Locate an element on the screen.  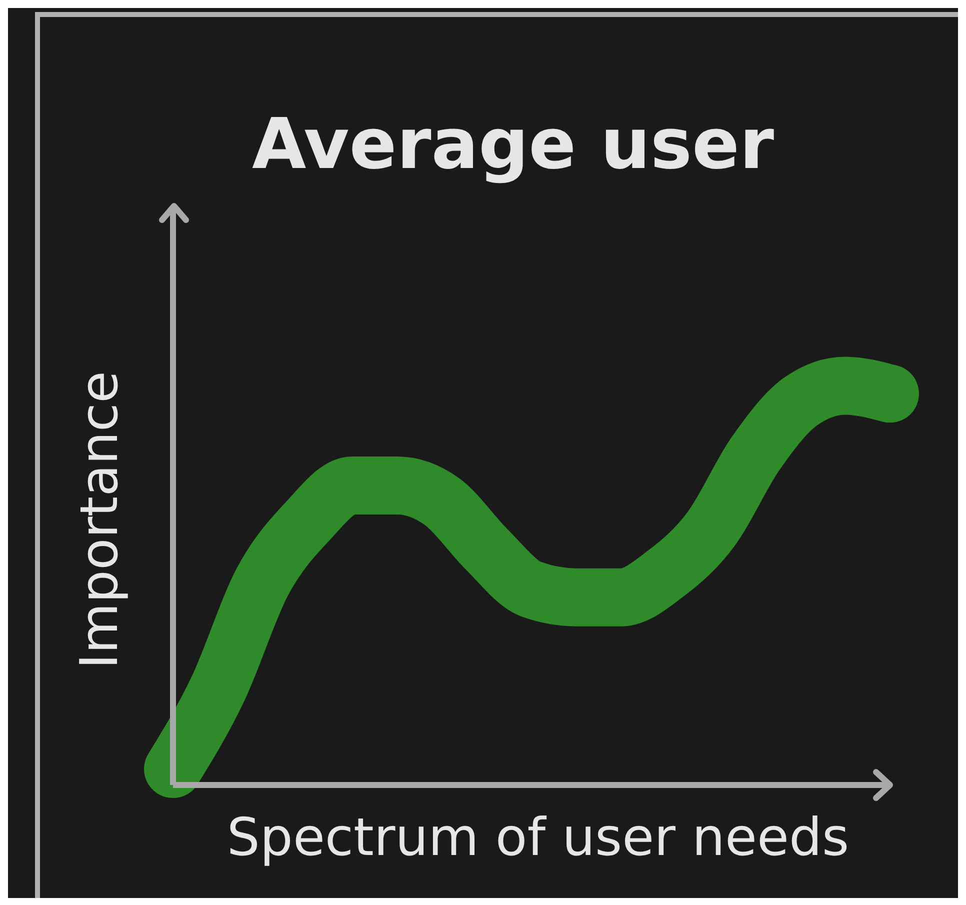
chart-title: Average user is located at coordinates (513, 144).